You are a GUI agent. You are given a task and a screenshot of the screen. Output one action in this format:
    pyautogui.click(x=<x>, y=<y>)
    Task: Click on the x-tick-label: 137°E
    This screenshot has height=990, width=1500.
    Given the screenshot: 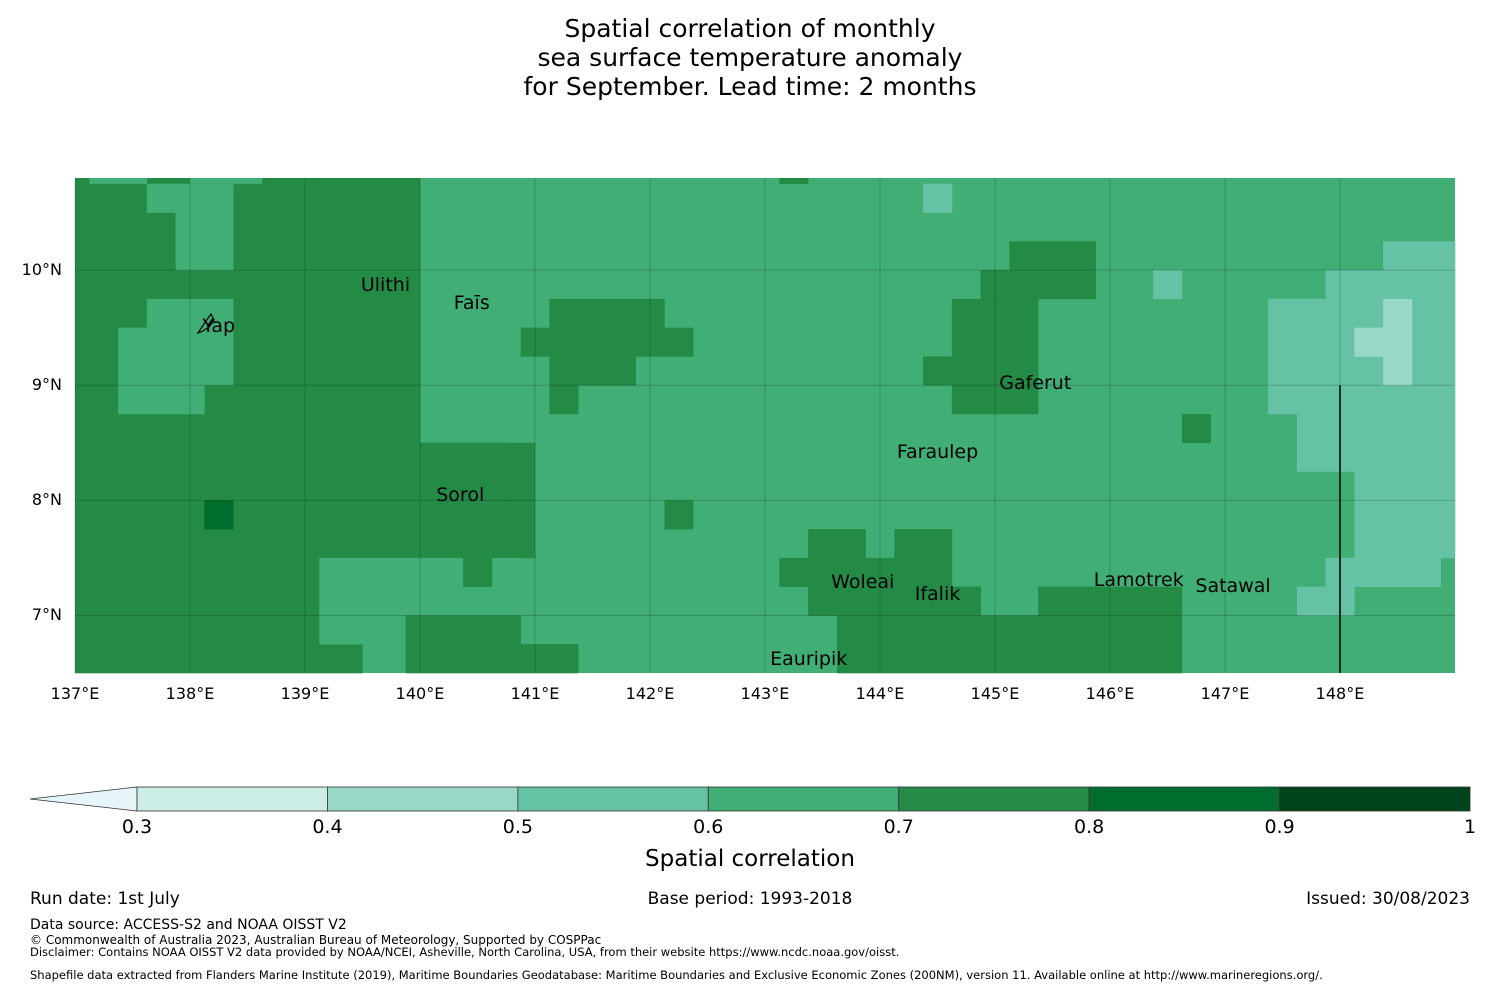 What is the action you would take?
    pyautogui.click(x=75, y=693)
    